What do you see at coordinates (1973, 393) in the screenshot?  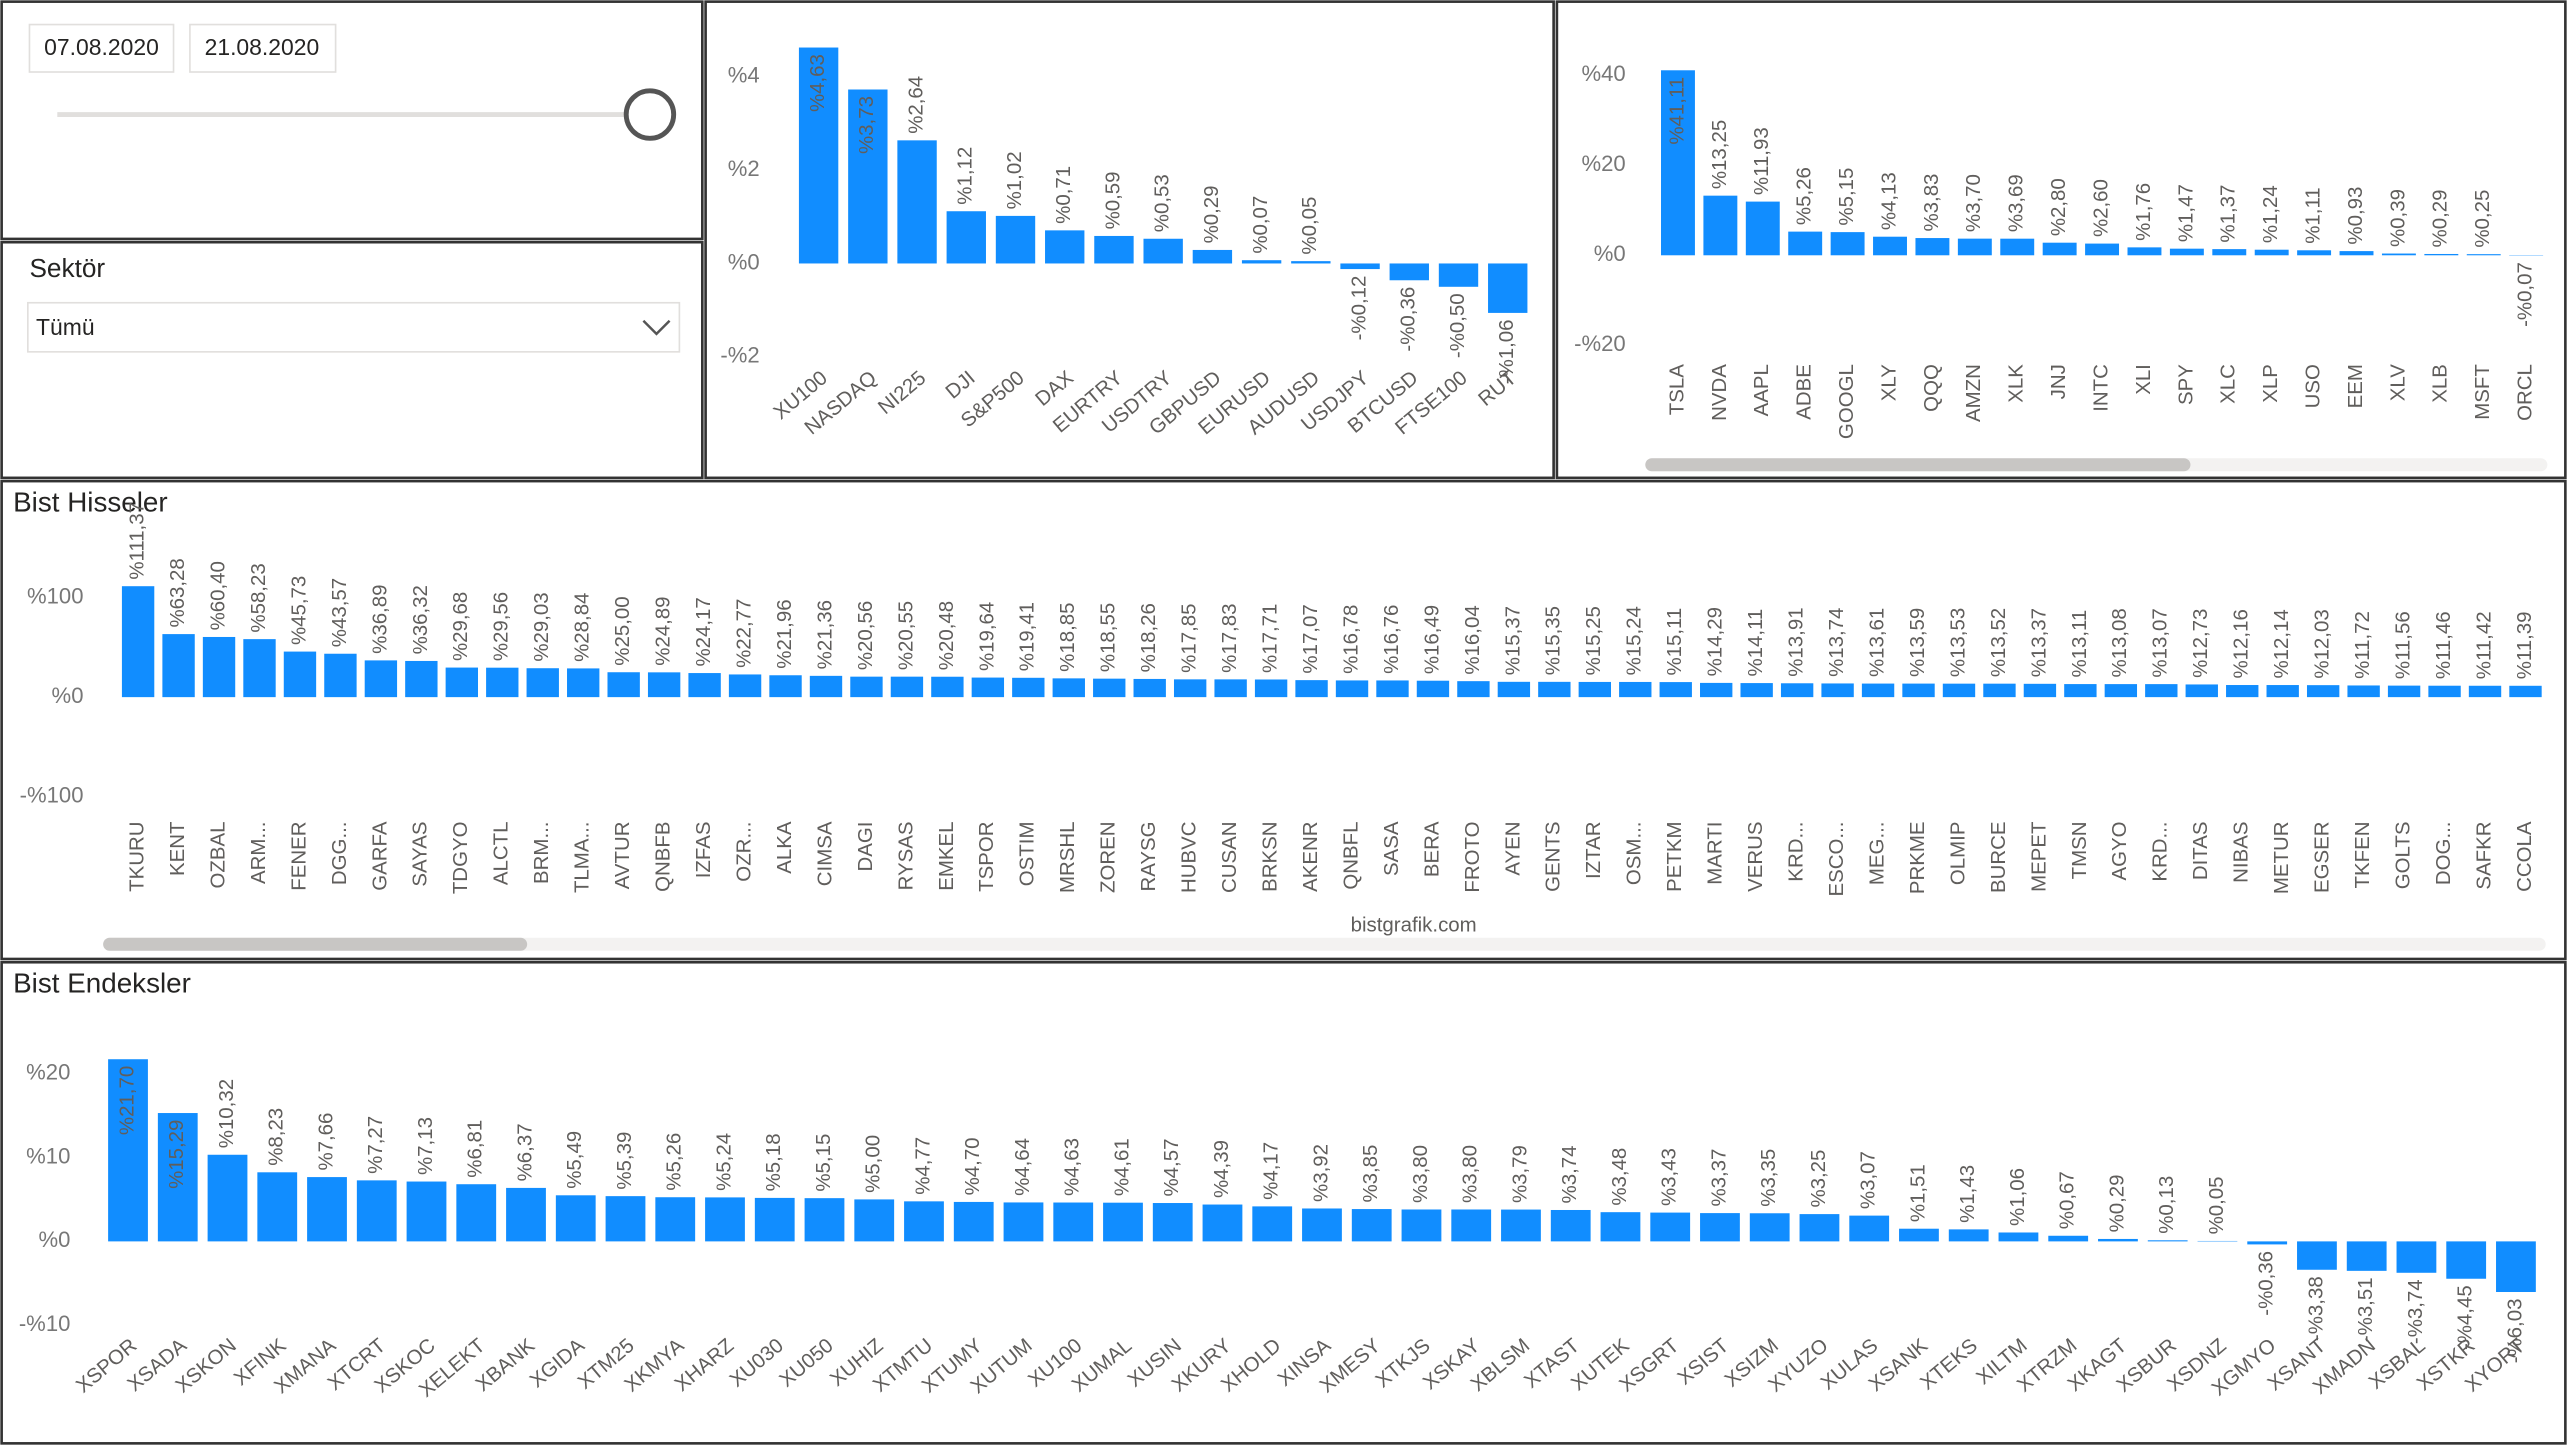 I see `x-tick-label: AMZN` at bounding box center [1973, 393].